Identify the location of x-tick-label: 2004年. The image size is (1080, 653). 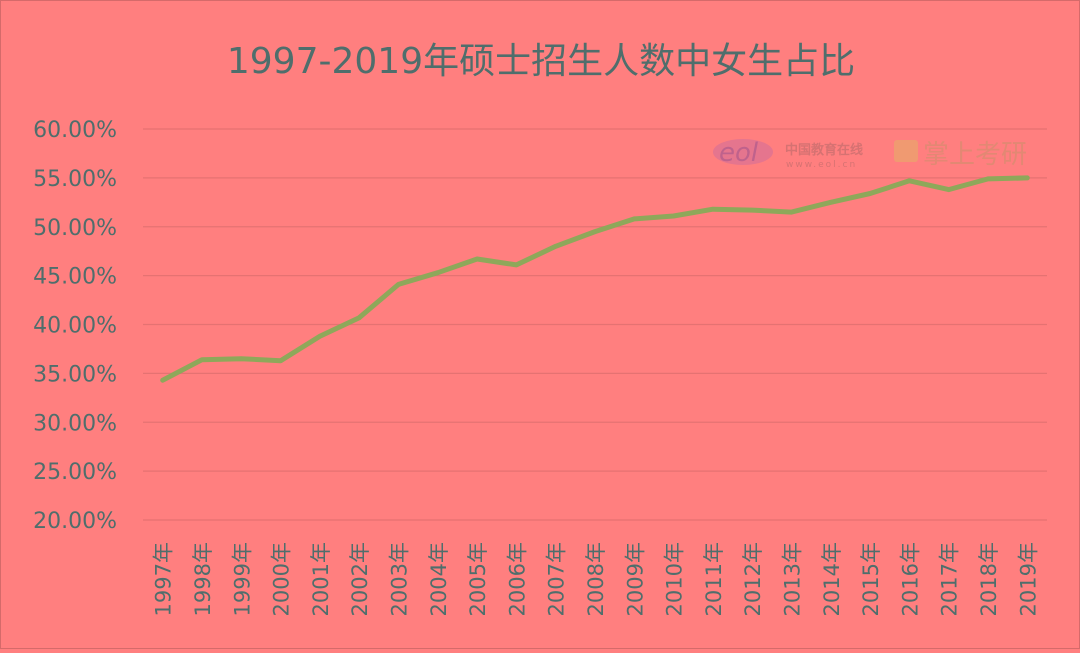
(439, 579).